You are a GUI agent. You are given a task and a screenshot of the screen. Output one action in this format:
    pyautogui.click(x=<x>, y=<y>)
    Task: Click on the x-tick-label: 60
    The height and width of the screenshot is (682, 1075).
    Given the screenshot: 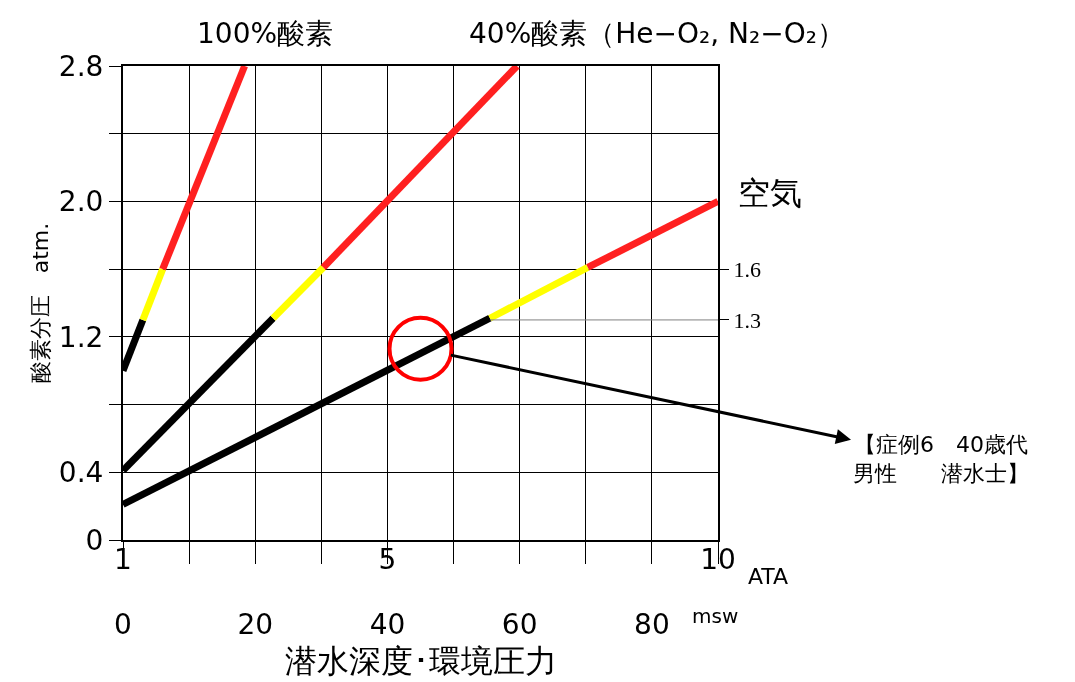 What is the action you would take?
    pyautogui.click(x=519, y=624)
    